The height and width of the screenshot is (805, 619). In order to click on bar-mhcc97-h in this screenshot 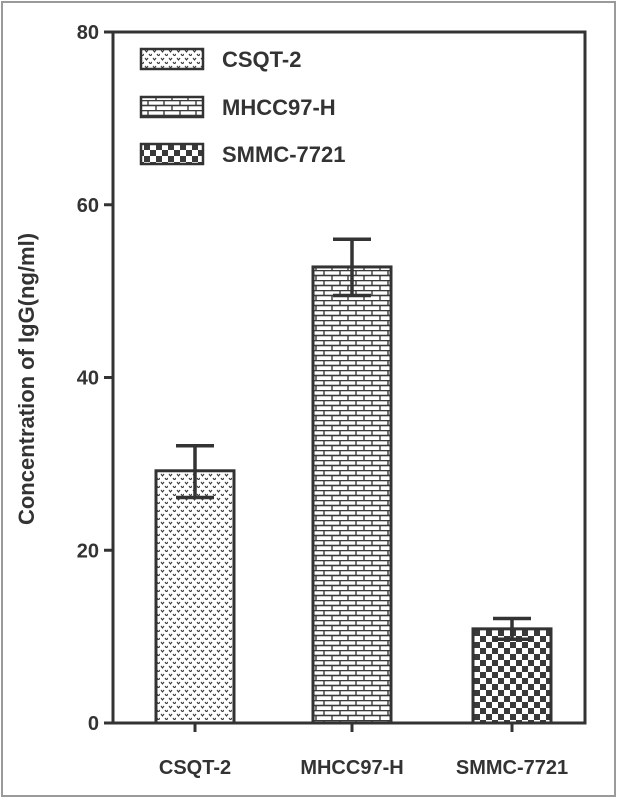, I will do `click(352, 495)`.